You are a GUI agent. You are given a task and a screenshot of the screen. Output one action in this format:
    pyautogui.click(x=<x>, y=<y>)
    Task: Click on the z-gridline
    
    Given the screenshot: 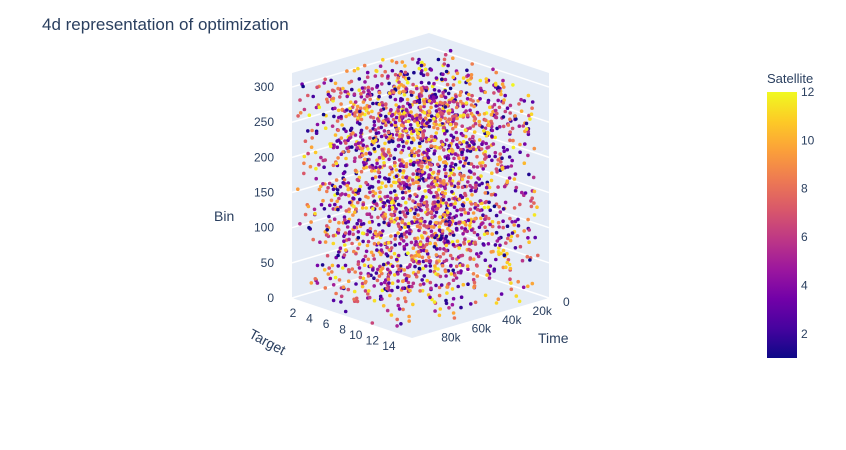 What is the action you would take?
    pyautogui.click(x=489, y=67)
    